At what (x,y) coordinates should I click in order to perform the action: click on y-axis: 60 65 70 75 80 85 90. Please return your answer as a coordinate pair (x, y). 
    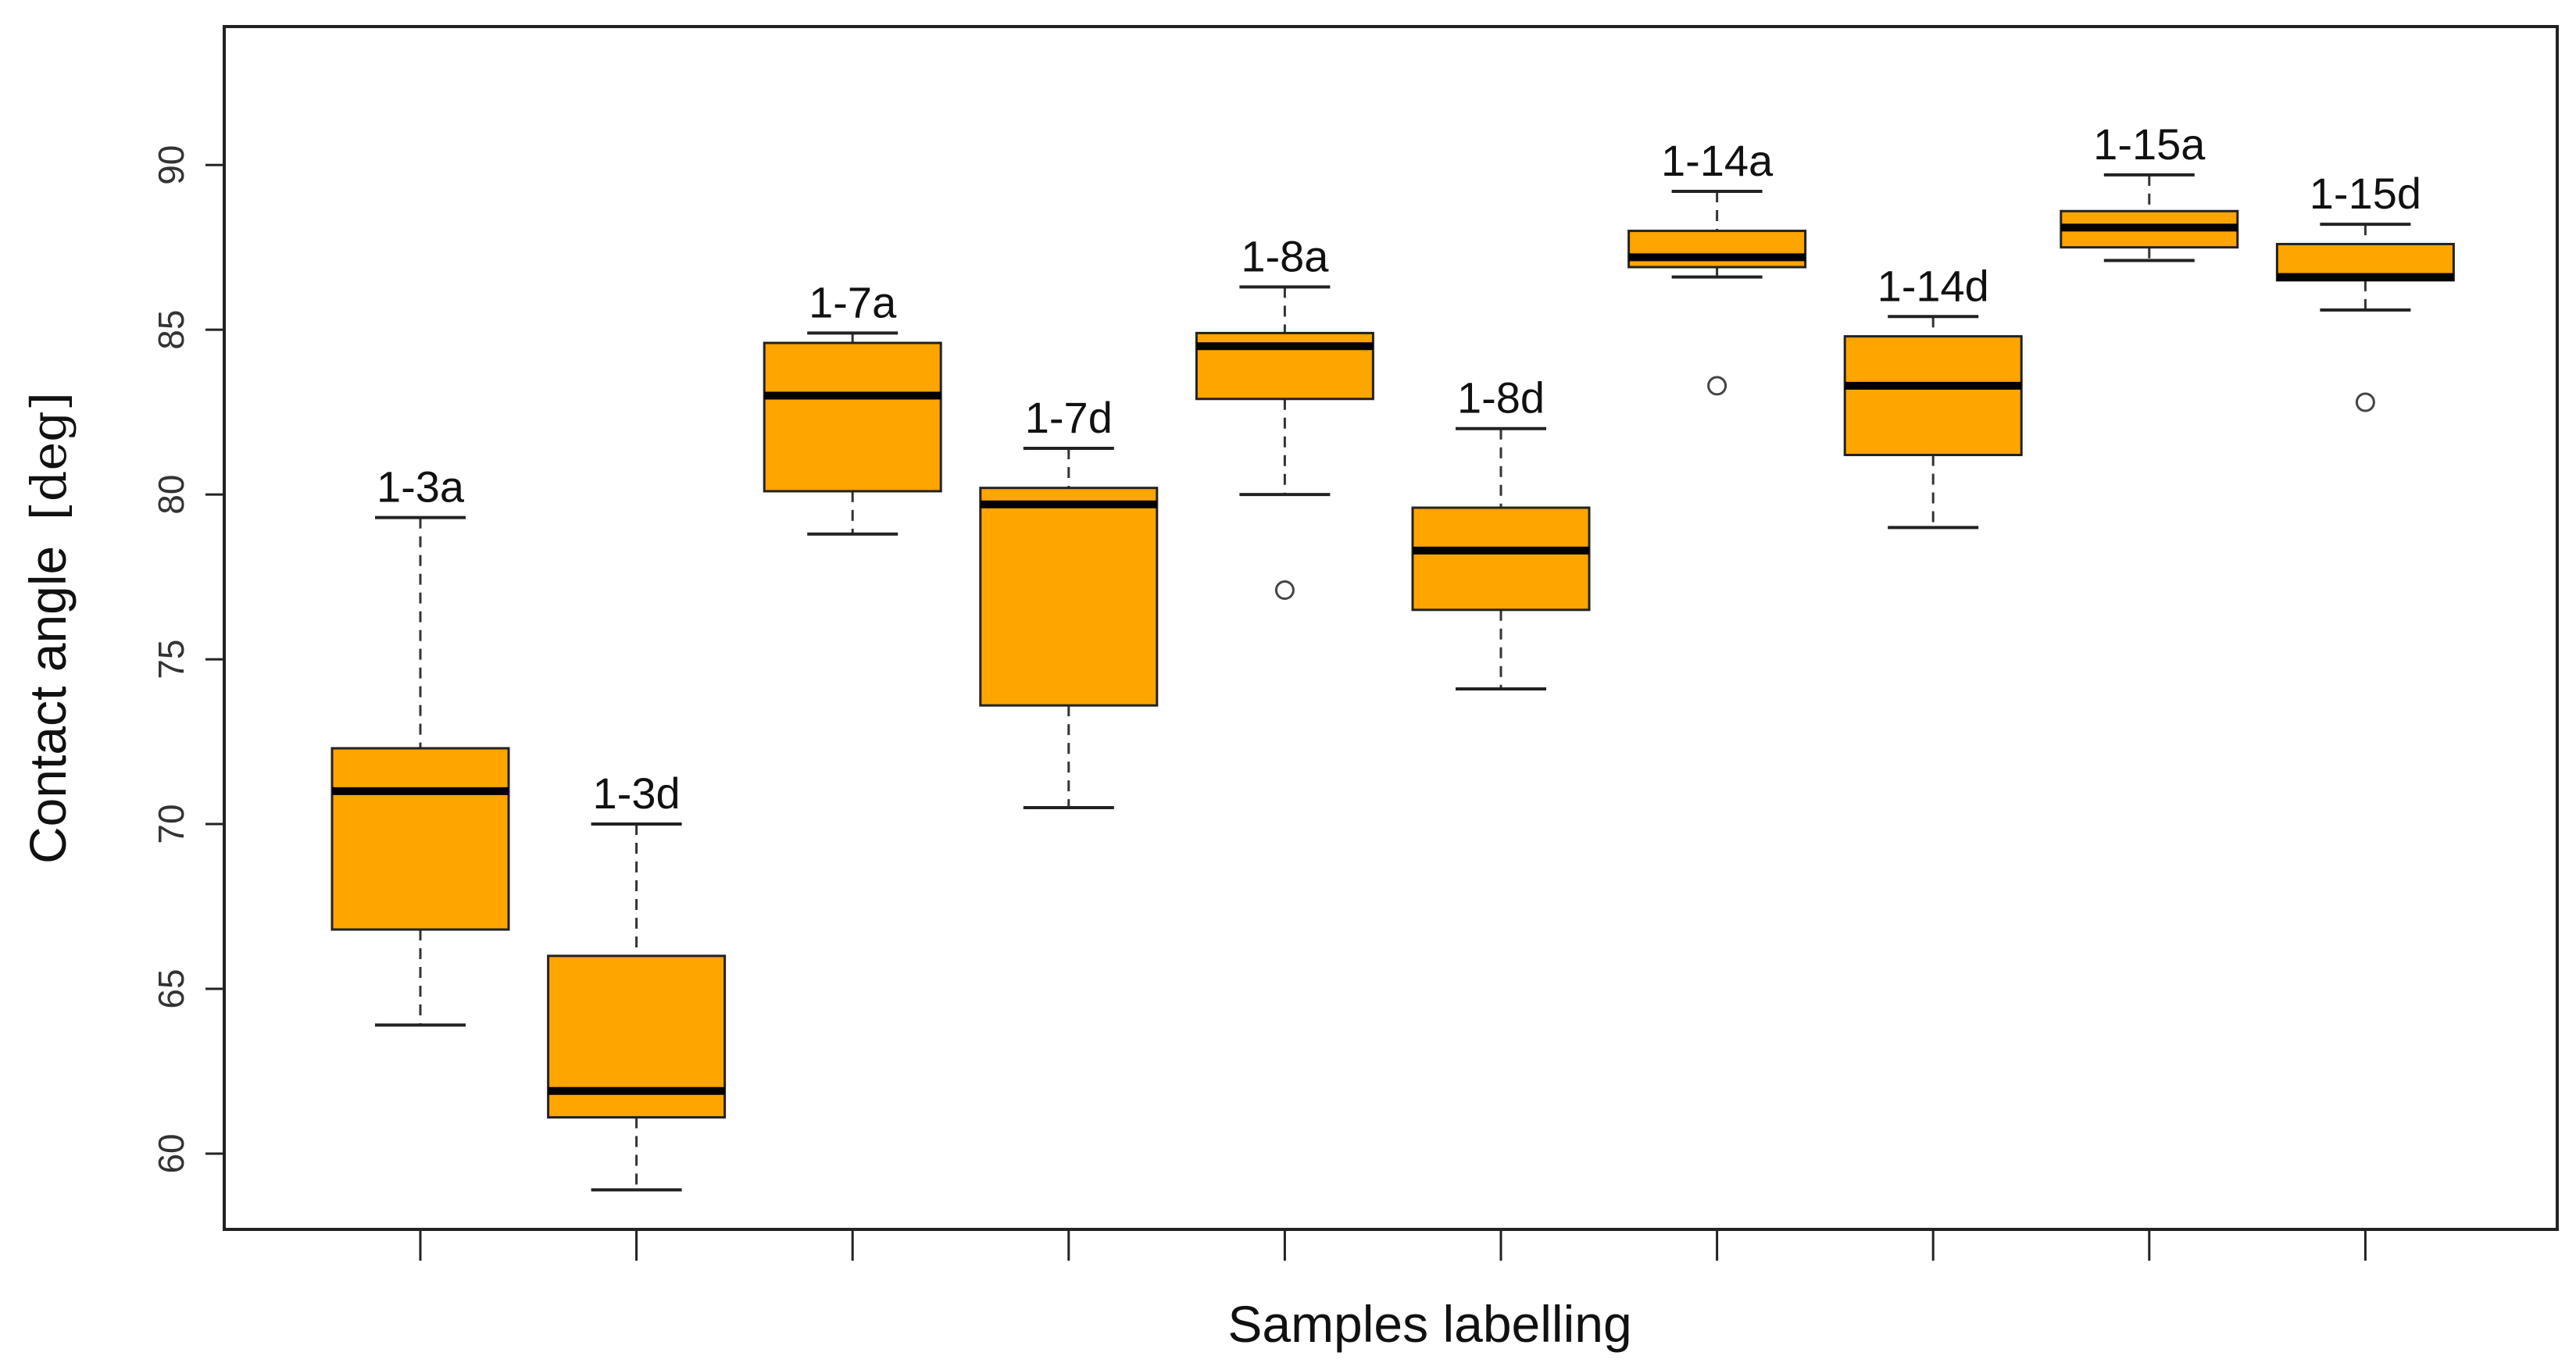
    Looking at the image, I should click on (188, 659).